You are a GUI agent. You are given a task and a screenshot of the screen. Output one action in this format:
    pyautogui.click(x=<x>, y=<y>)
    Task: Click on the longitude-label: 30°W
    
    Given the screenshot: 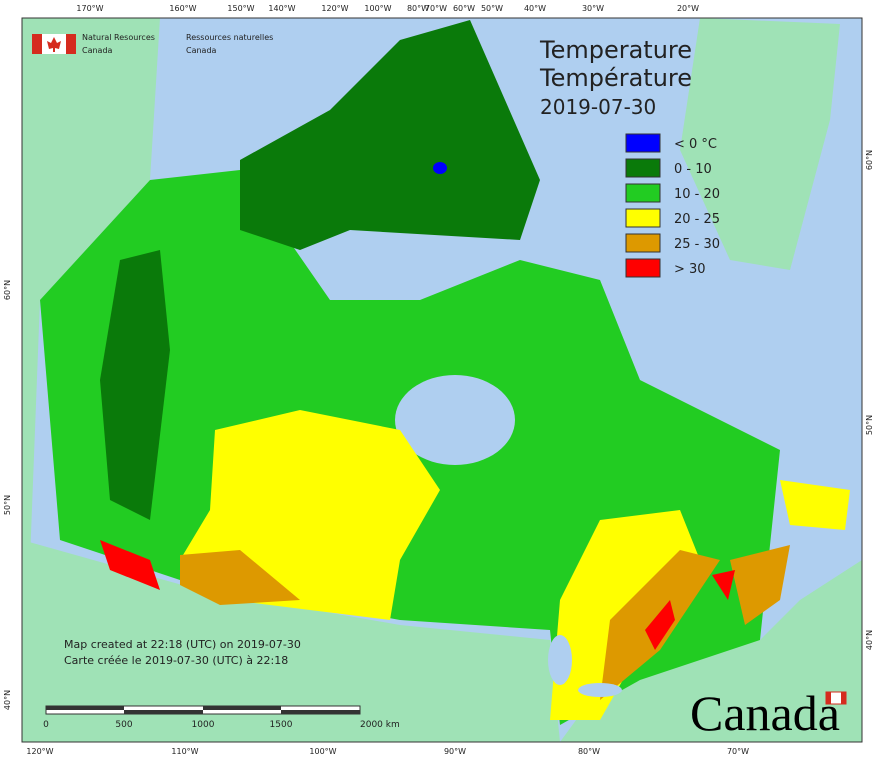 What is the action you would take?
    pyautogui.click(x=593, y=8)
    